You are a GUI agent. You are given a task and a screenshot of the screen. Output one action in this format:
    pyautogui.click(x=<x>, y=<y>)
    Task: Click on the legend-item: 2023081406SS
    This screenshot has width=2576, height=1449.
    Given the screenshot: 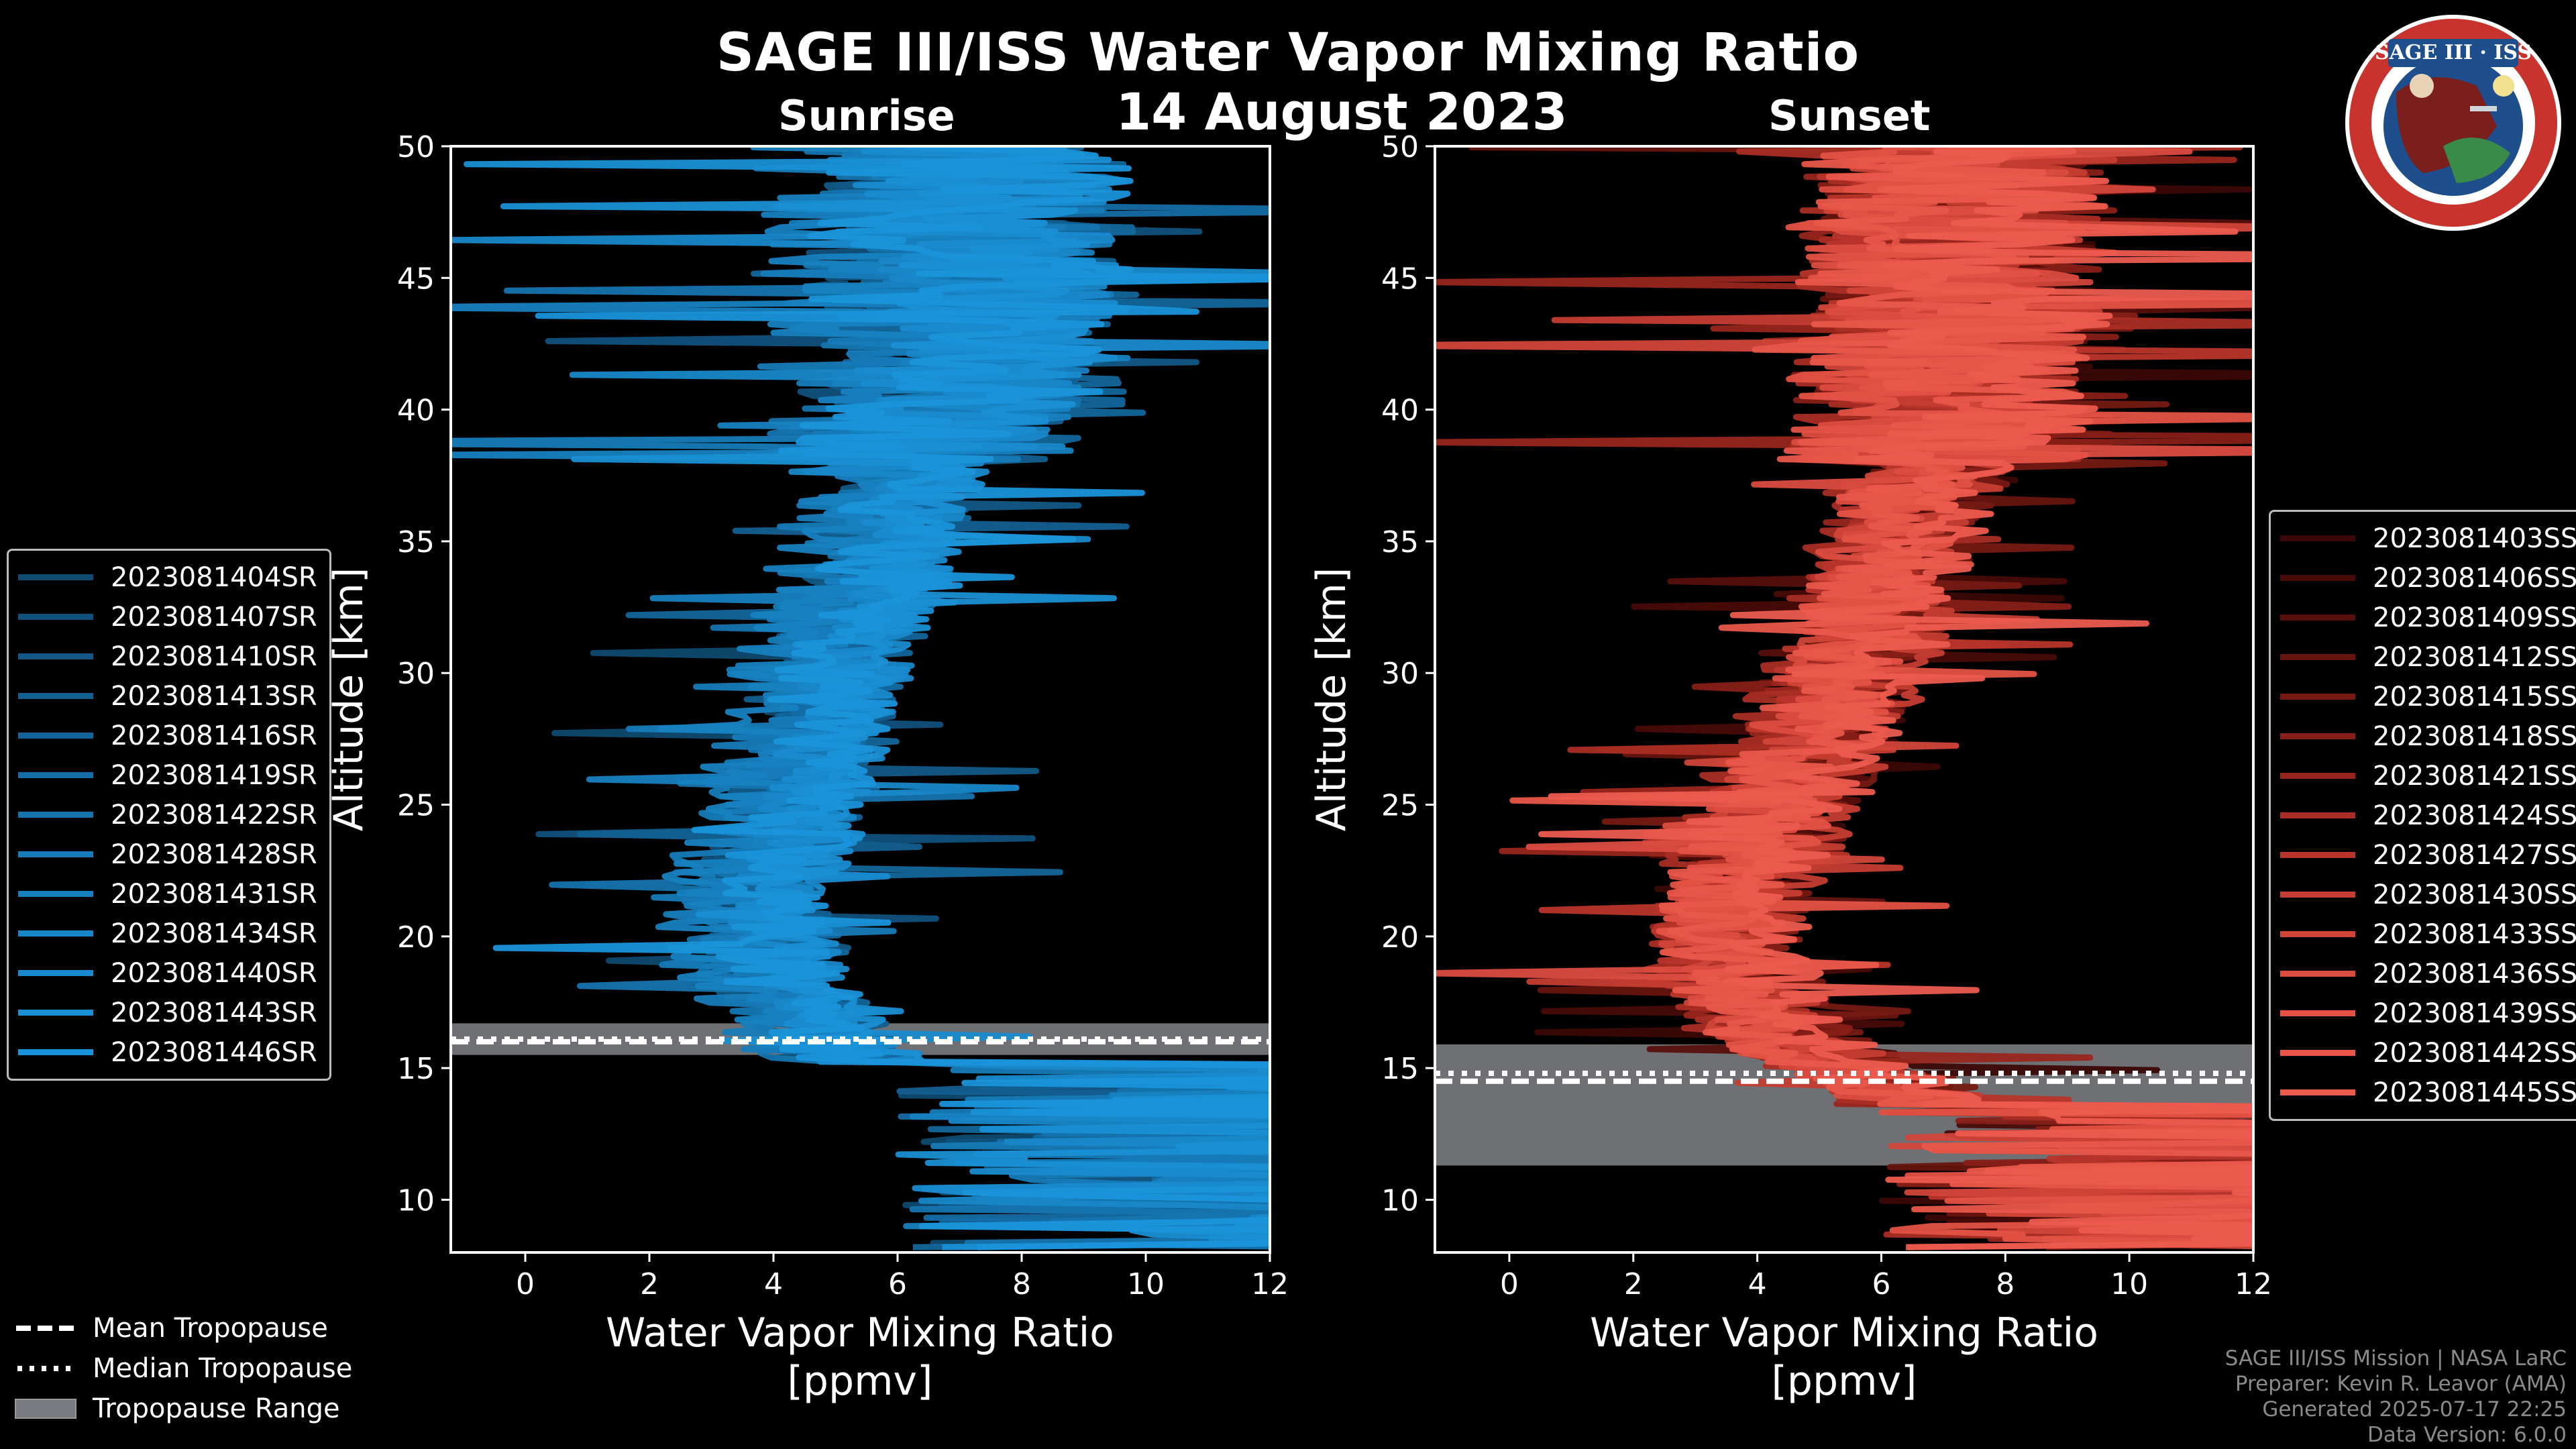 What is the action you would take?
    pyautogui.click(x=2428, y=578)
    